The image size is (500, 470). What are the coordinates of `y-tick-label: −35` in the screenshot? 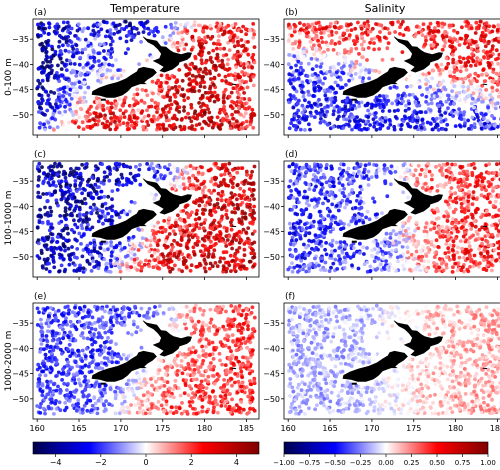 It's located at (20, 181).